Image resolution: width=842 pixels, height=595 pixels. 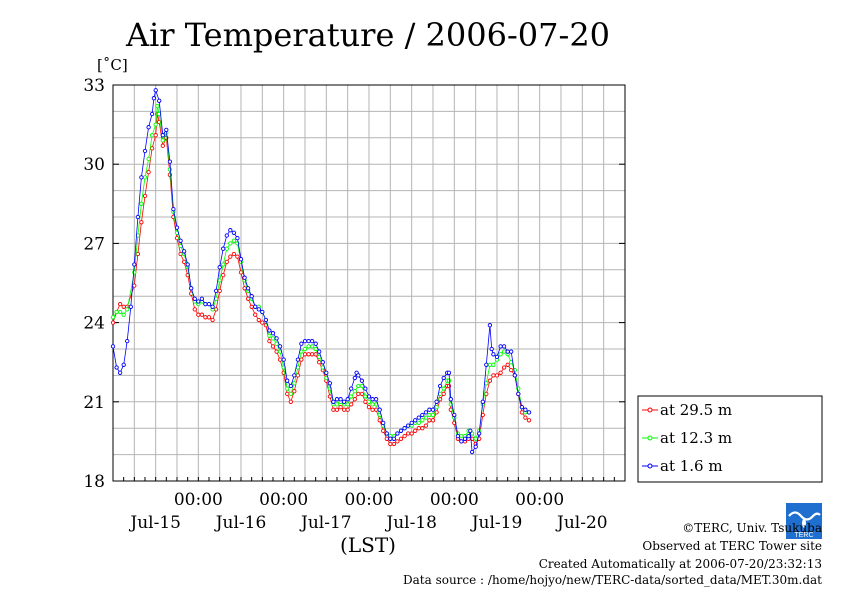 I want to click on legend-label: at 1.6 m, so click(x=691, y=466).